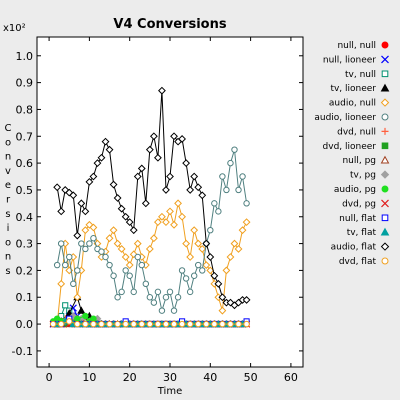 This screenshot has height=400, width=400. I want to click on legend-marker-tv-lioneer, so click(385, 87).